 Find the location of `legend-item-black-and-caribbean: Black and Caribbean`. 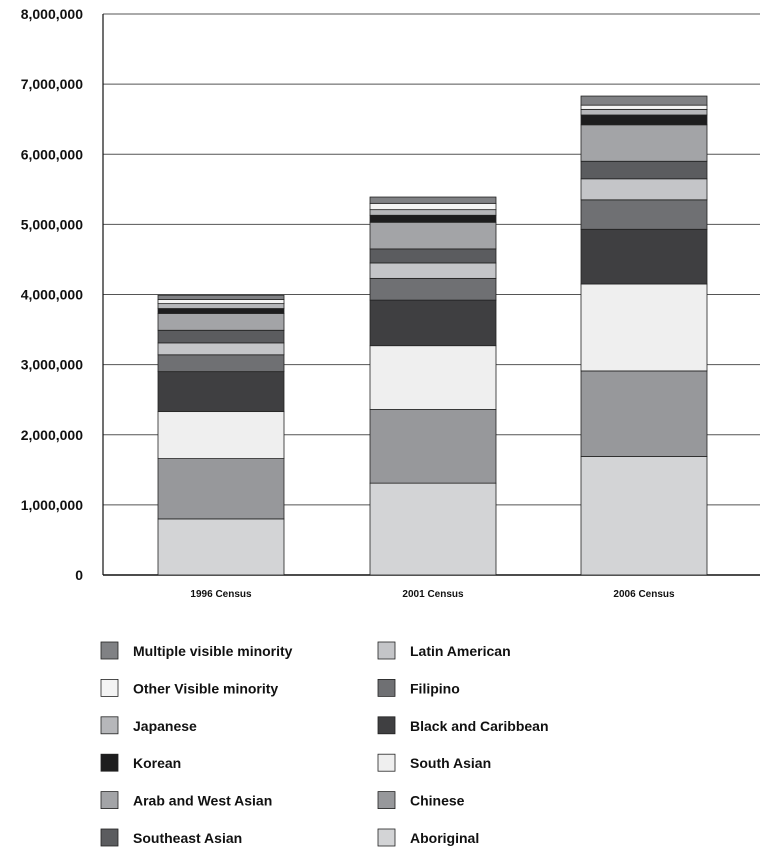

legend-item-black-and-caribbean: Black and Caribbean is located at coordinates (463, 725).